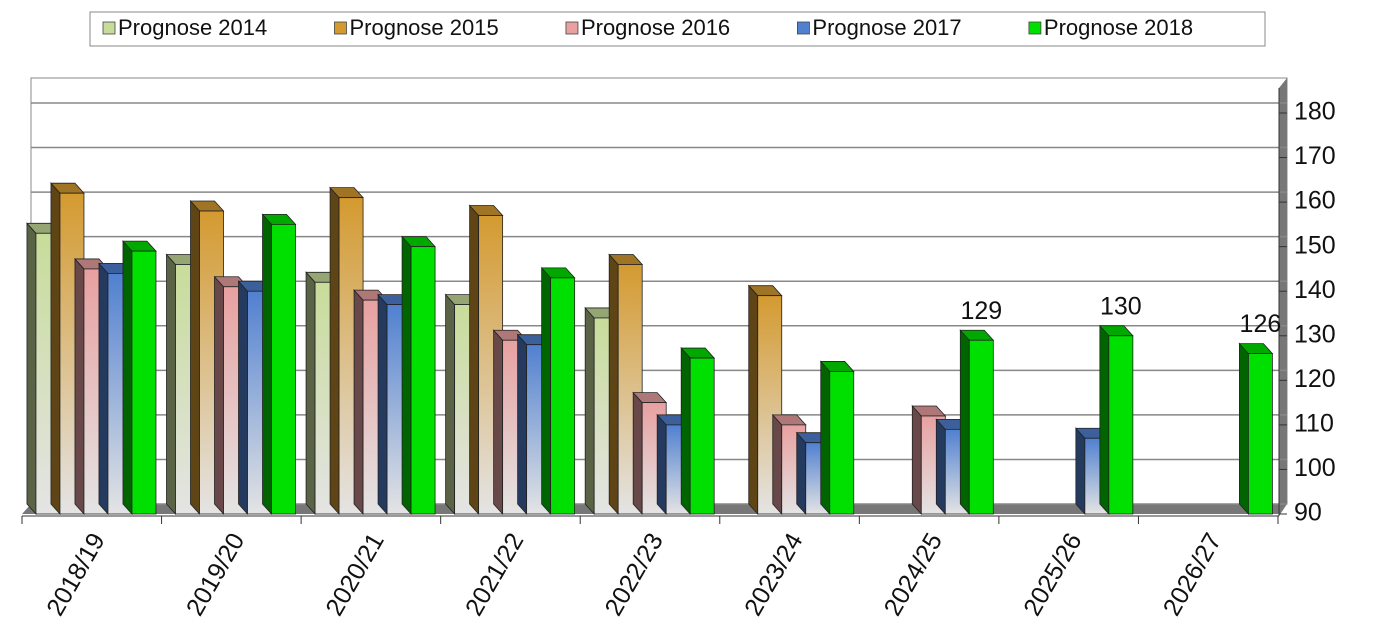  I want to click on x-tick-label: 2018/19, so click(75, 574).